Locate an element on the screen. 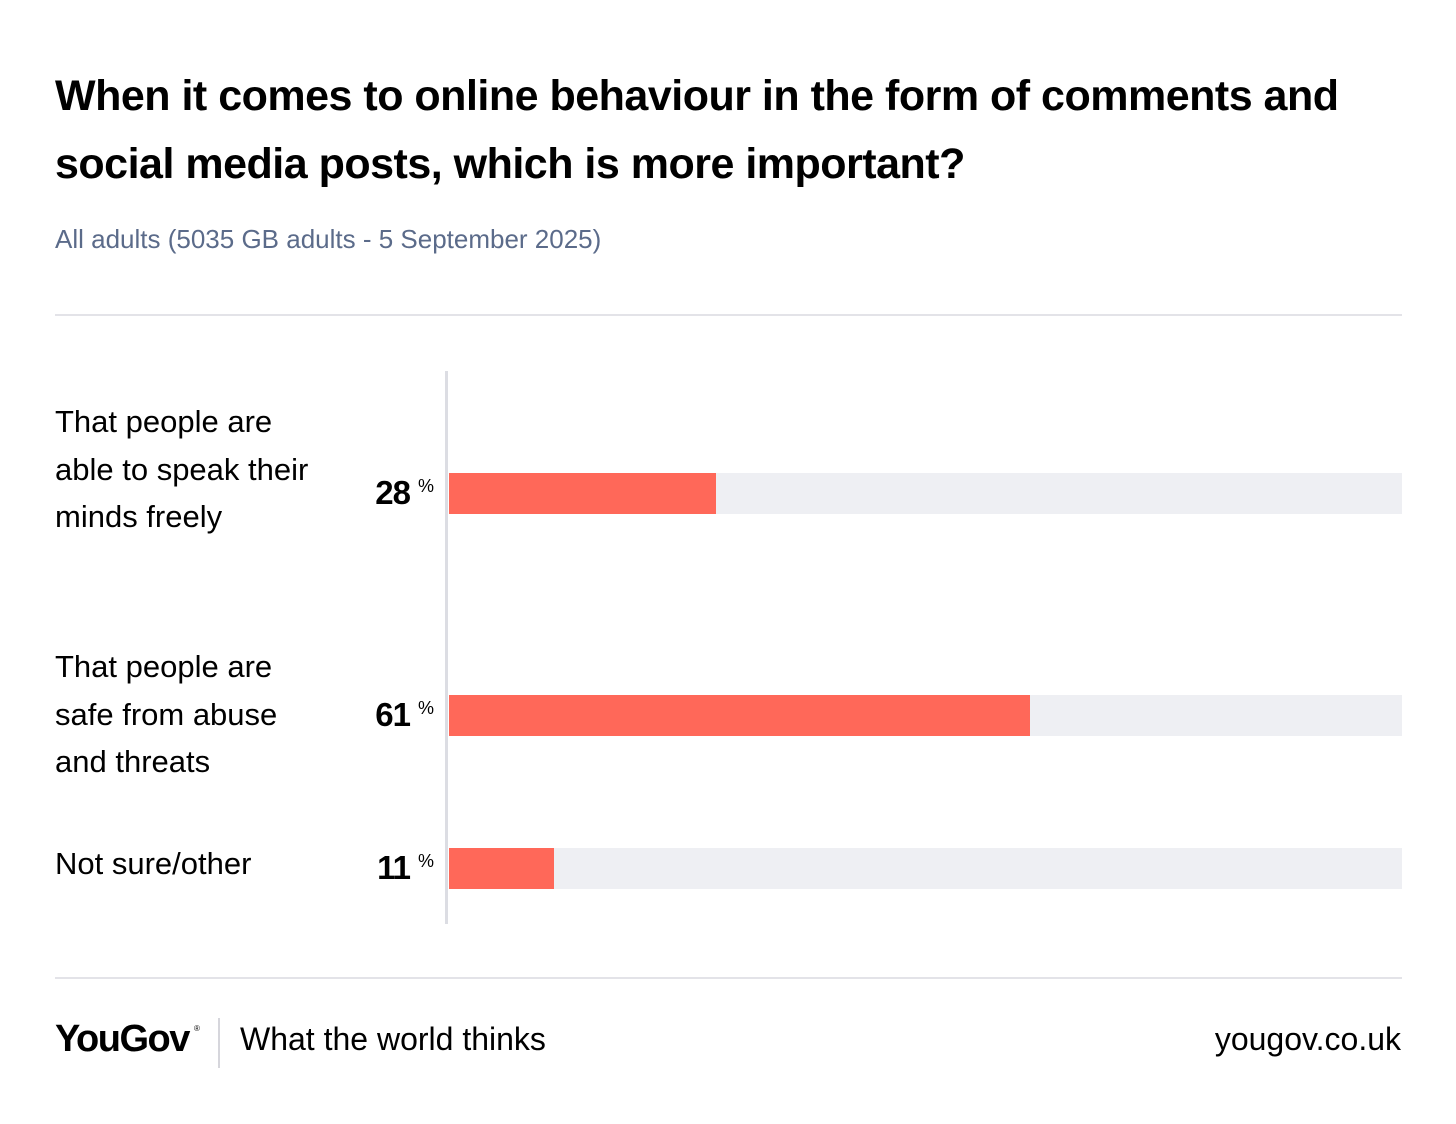  category-label: Not sure/other is located at coordinates (153, 863).